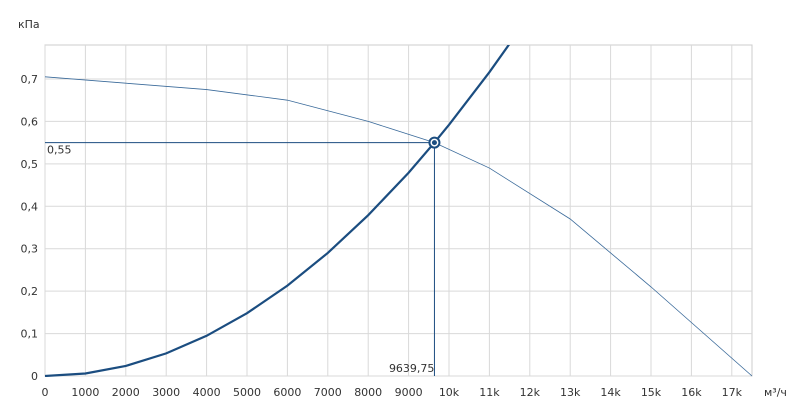 This screenshot has width=801, height=412. What do you see at coordinates (434, 143) in the screenshot?
I see `operating-point-dot` at bounding box center [434, 143].